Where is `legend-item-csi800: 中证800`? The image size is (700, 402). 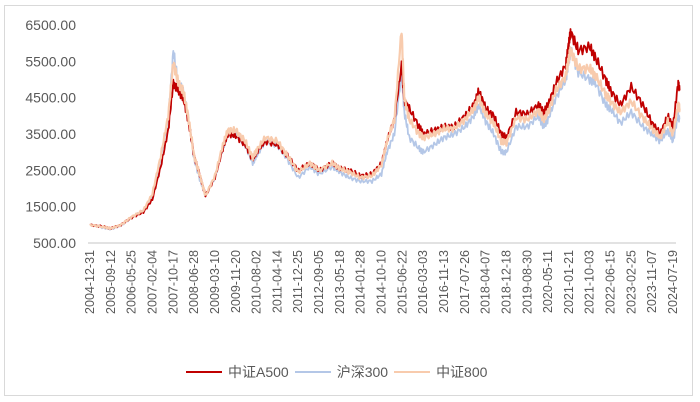 legend-item-csi800: 中证800 is located at coordinates (440, 372).